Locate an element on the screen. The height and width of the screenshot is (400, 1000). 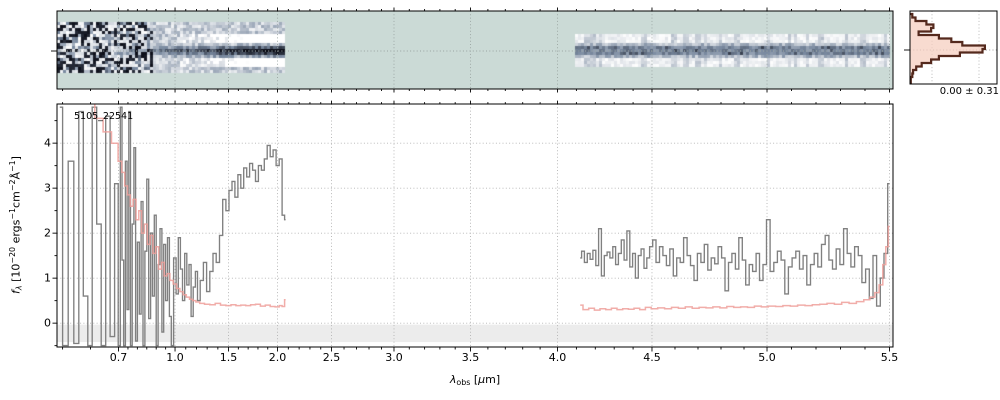
x-tick-label: 5.5 is located at coordinates (889, 357).